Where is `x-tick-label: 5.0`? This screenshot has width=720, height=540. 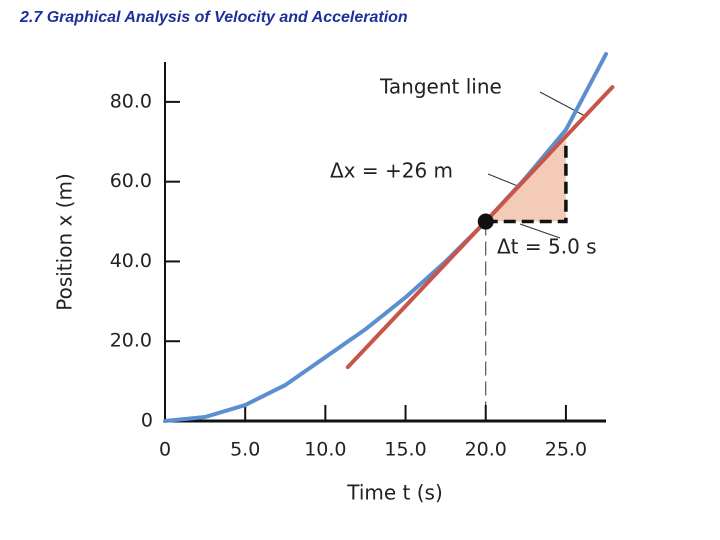
x-tick-label: 5.0 is located at coordinates (245, 450).